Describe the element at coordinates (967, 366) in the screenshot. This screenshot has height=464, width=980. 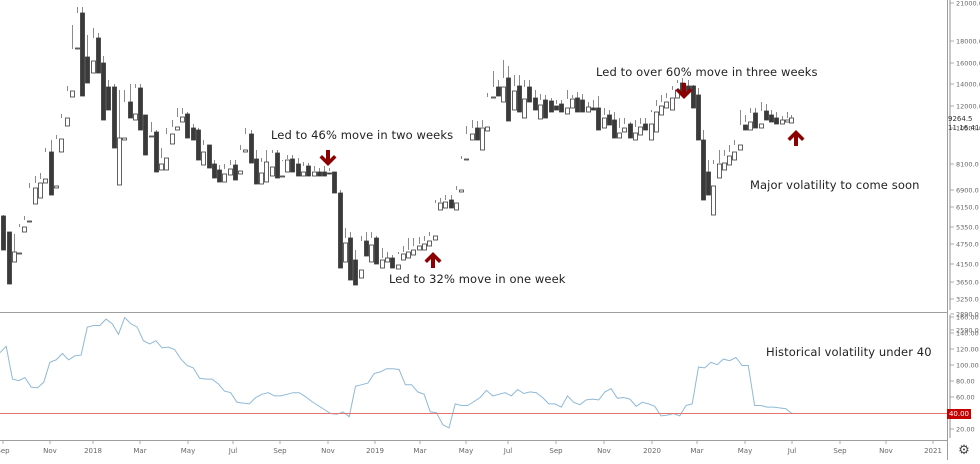
I see `volatility-tick-label: 100.00` at that location.